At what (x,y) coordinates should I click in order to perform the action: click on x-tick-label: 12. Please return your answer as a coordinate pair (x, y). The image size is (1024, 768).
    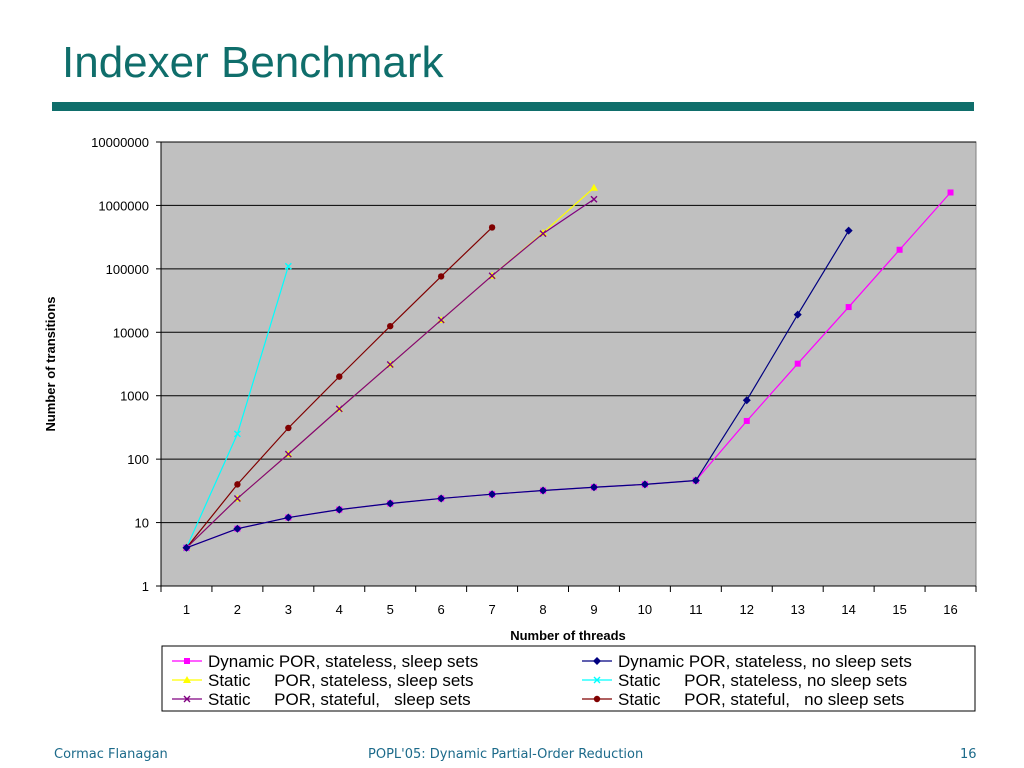
    Looking at the image, I should click on (747, 609).